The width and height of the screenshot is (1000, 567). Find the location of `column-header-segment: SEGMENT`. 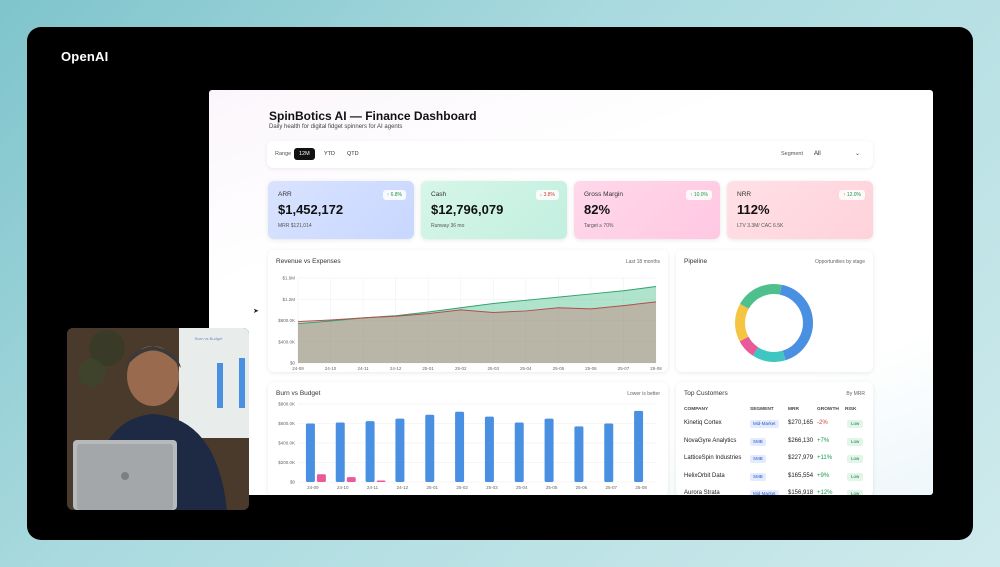

column-header-segment: SEGMENT is located at coordinates (762, 409).